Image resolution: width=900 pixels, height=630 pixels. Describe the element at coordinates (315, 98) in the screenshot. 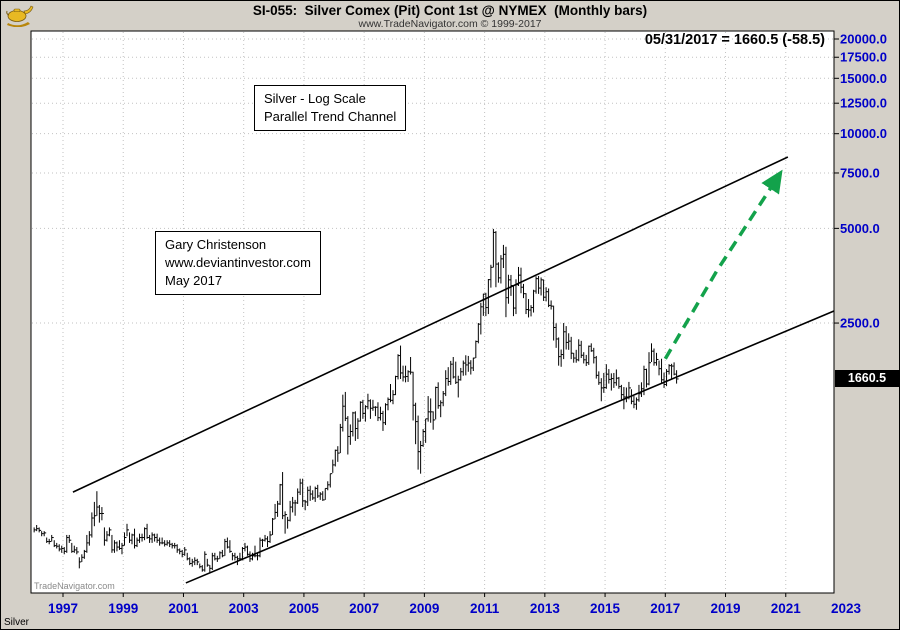

I see `annotation-line: Silver - Log Scale` at that location.